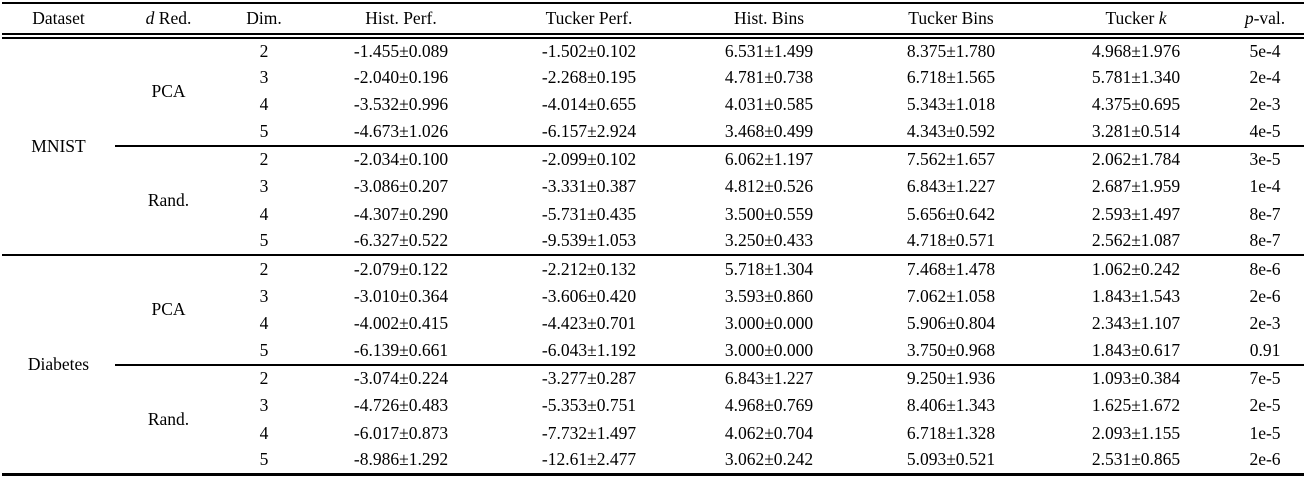 Image resolution: width=1308 pixels, height=492 pixels. Describe the element at coordinates (589, 295) in the screenshot. I see `cell-tucker-perf: -3.606±0.420` at that location.